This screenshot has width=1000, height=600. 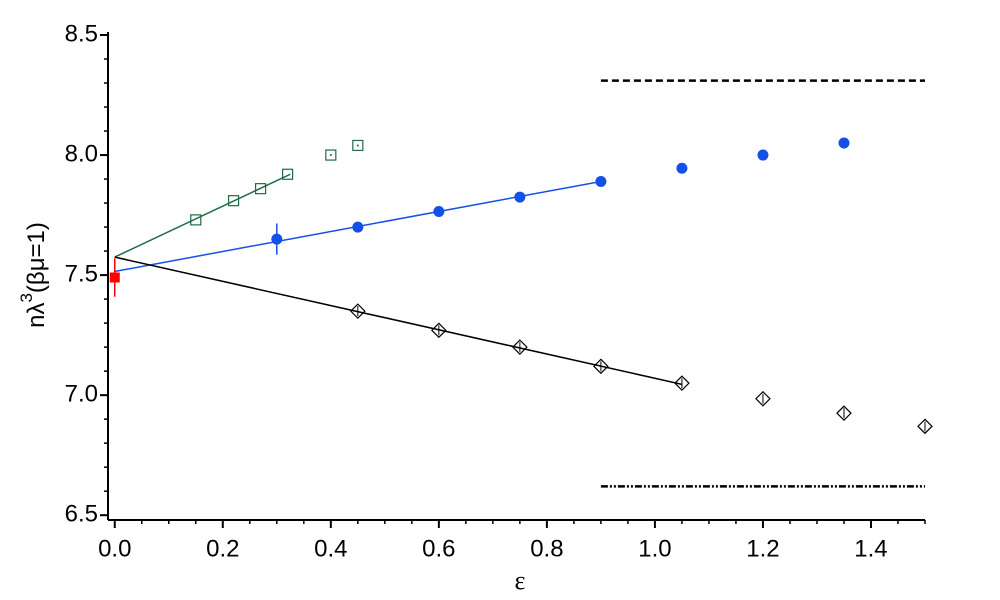 I want to click on x-tick-label: 0.0, so click(x=114, y=548).